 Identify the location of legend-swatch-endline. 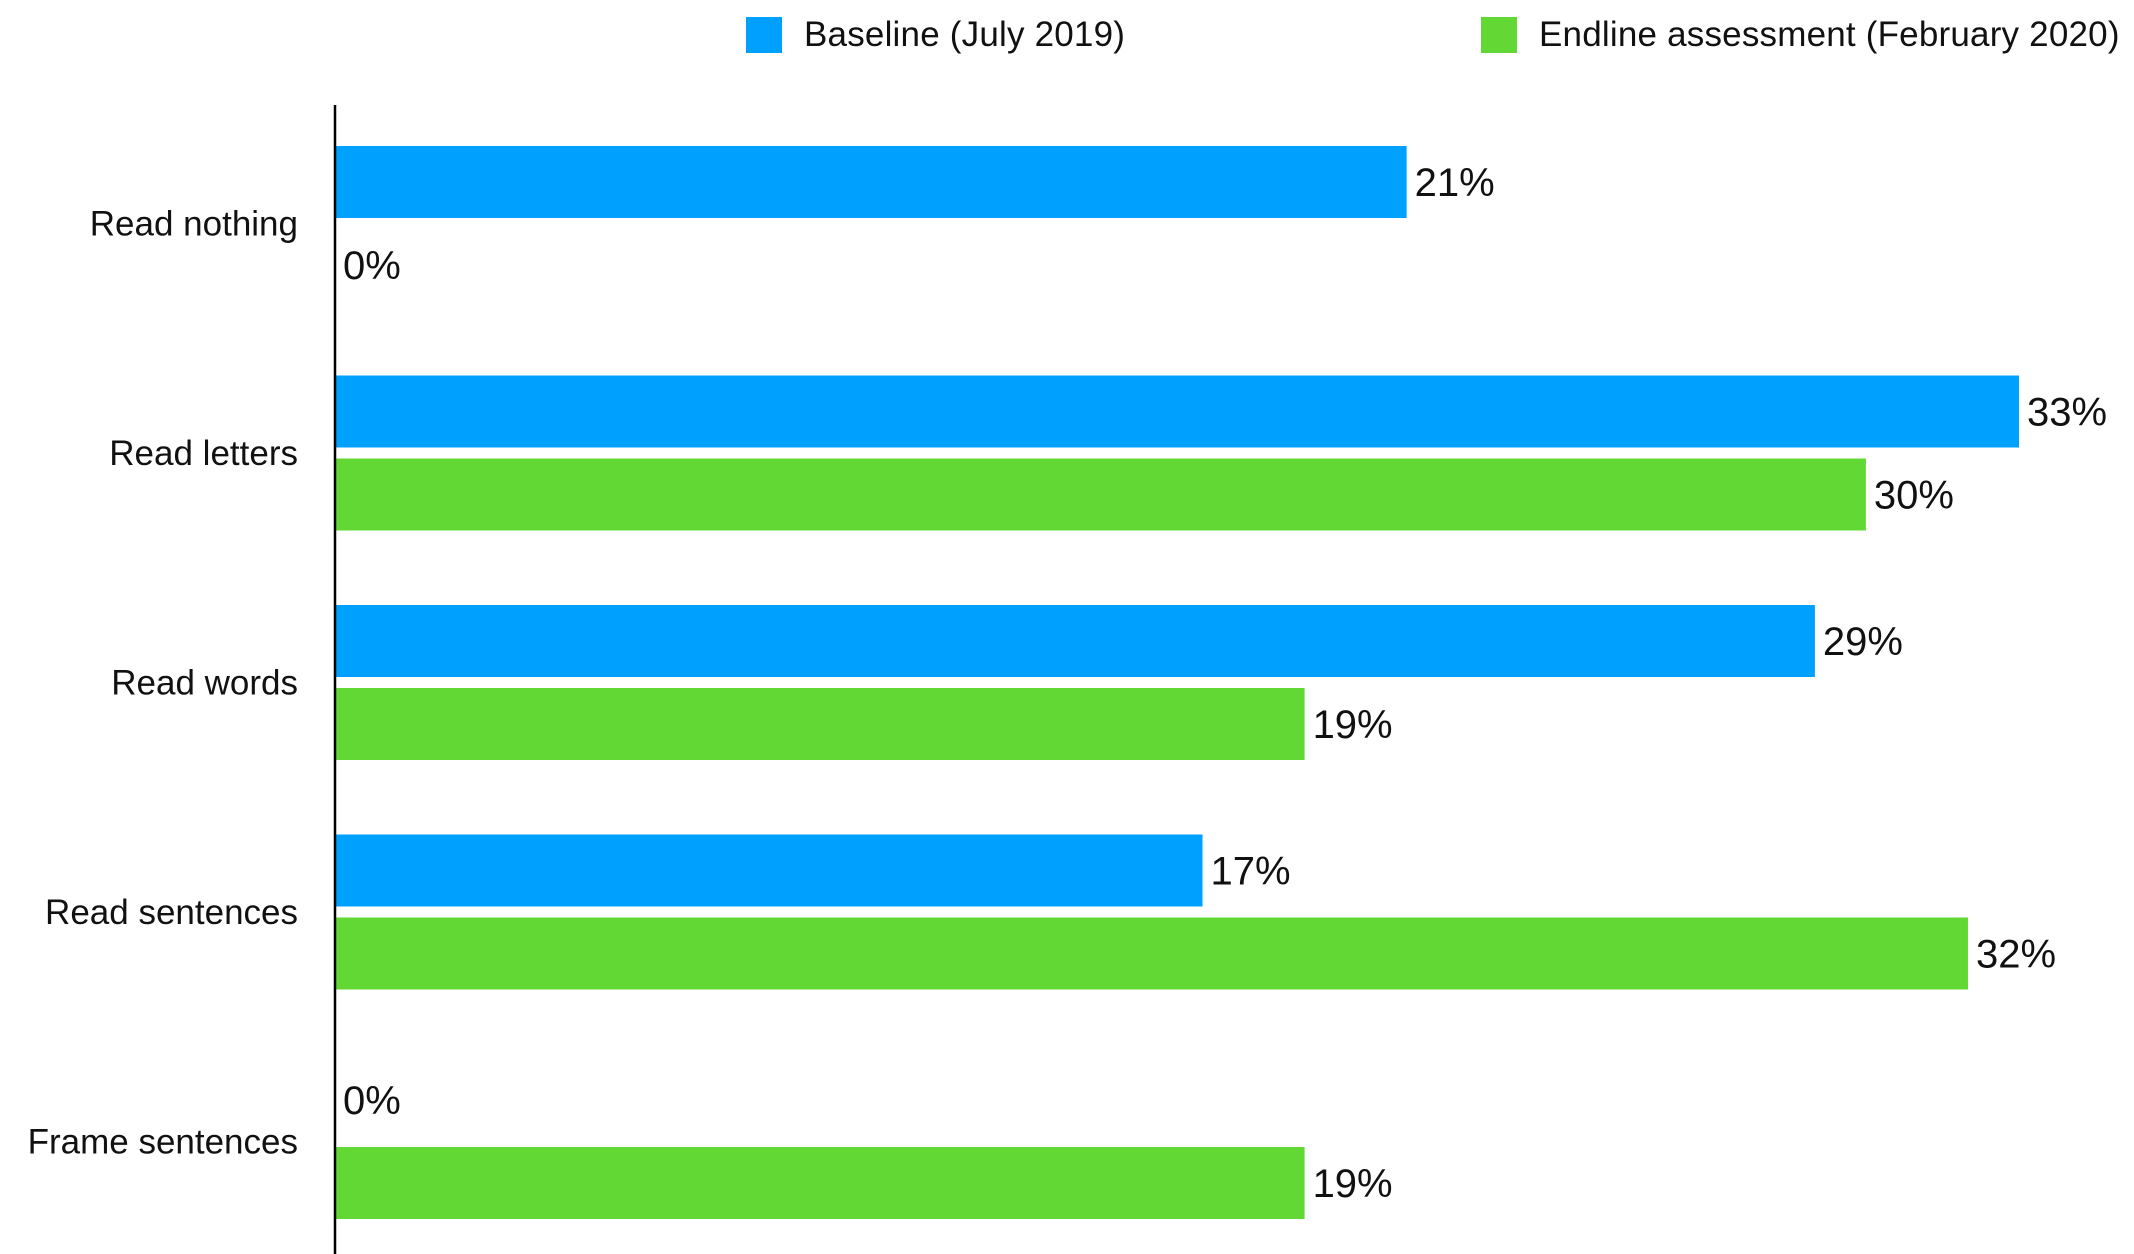
(1499, 35).